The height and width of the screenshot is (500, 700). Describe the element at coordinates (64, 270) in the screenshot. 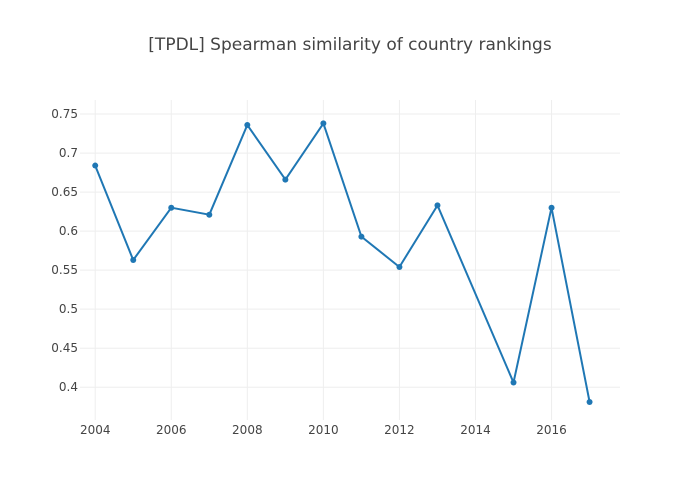

I see `y-tick-label: 0.55` at that location.